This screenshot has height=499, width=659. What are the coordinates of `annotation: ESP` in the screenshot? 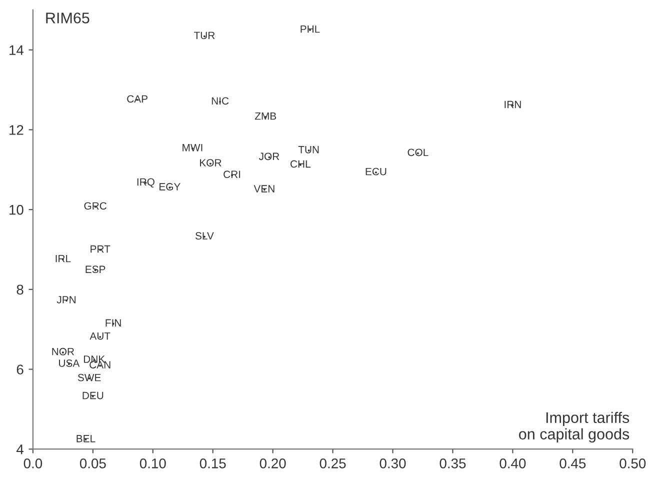 It's located at (96, 270).